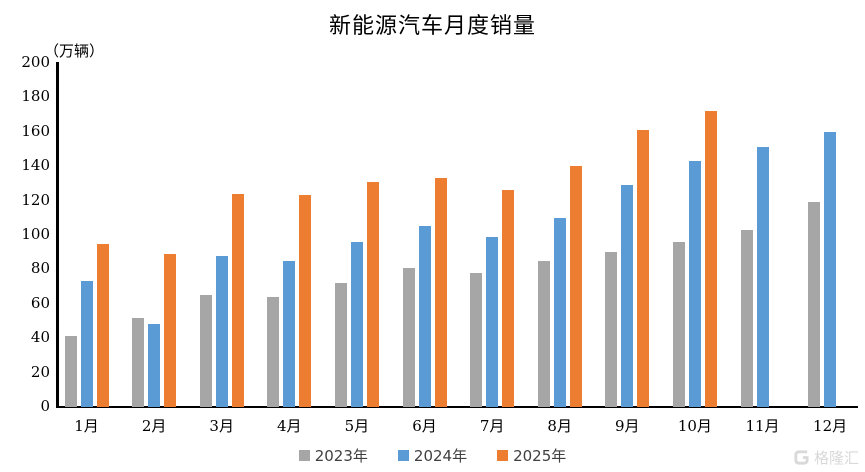  I want to click on bar-2025年-7月, so click(508, 298).